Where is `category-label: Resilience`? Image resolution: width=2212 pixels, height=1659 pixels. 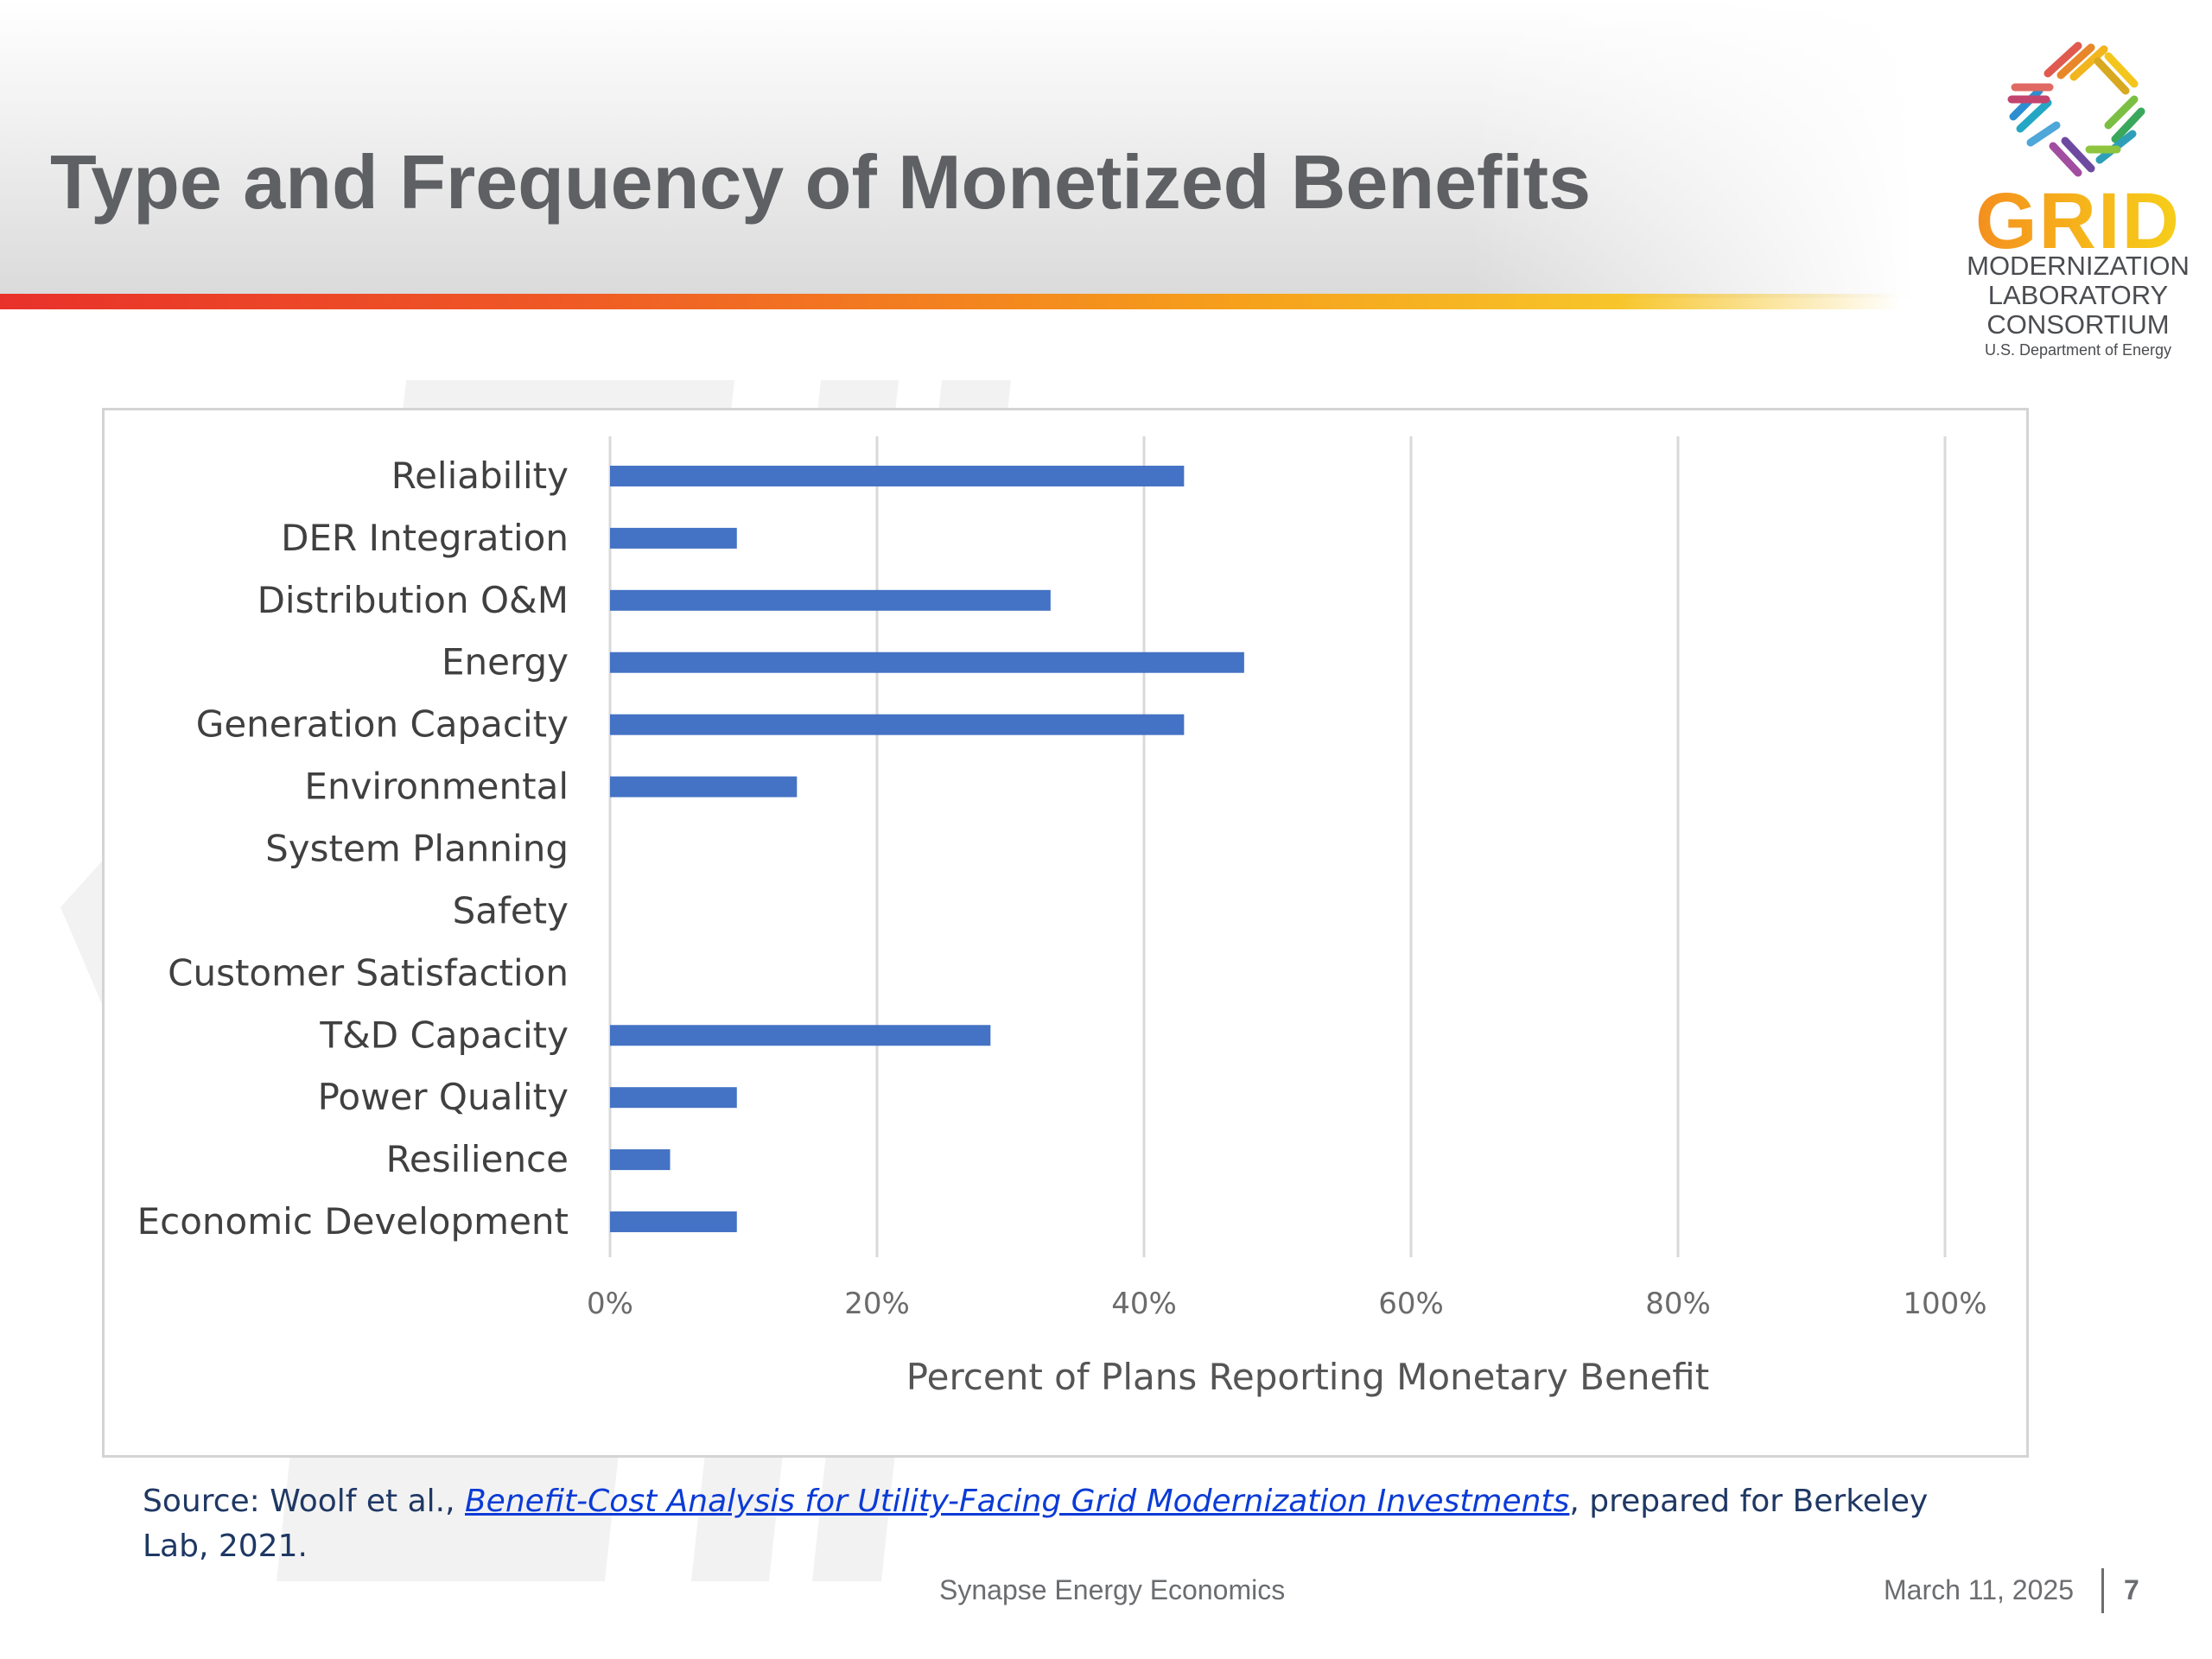 category-label: Resilience is located at coordinates (477, 1159).